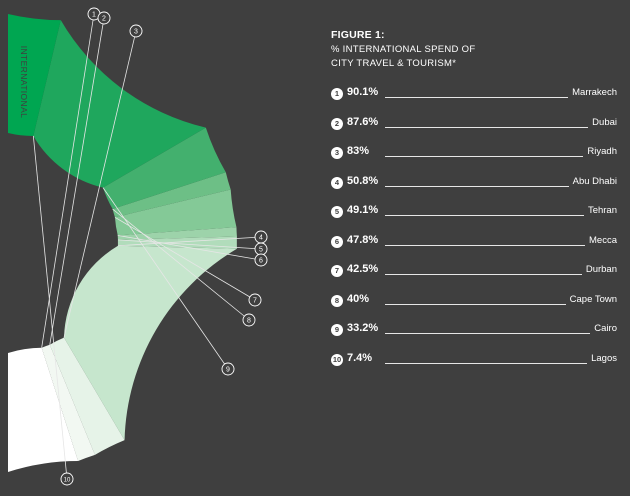  What do you see at coordinates (592, 181) in the screenshot?
I see `city-name: Abu Dhabi` at bounding box center [592, 181].